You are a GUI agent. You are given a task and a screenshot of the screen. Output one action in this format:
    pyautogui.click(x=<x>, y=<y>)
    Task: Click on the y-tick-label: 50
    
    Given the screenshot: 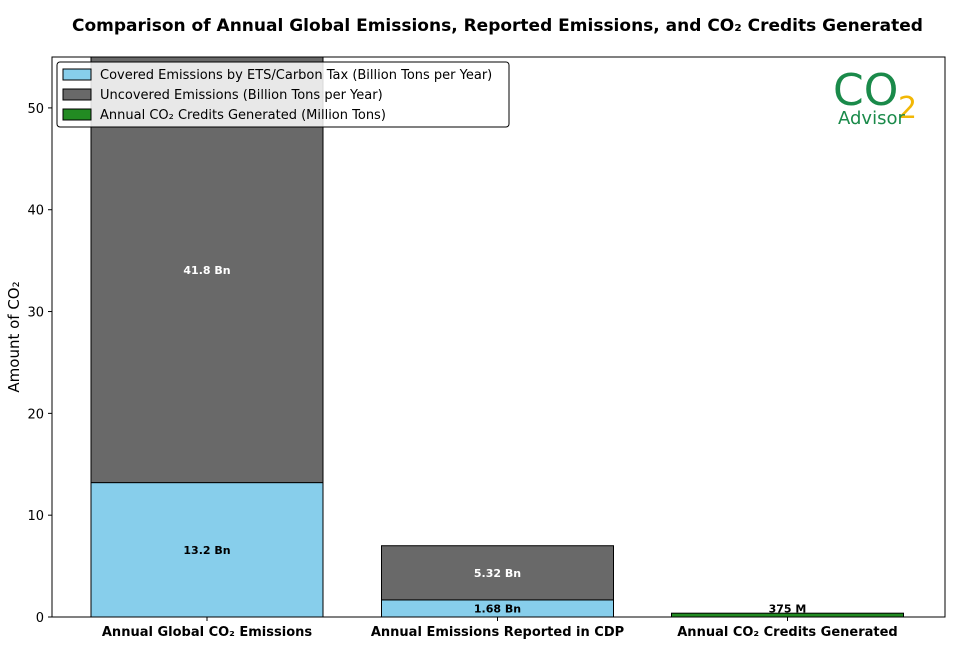 What is the action you would take?
    pyautogui.click(x=35, y=109)
    